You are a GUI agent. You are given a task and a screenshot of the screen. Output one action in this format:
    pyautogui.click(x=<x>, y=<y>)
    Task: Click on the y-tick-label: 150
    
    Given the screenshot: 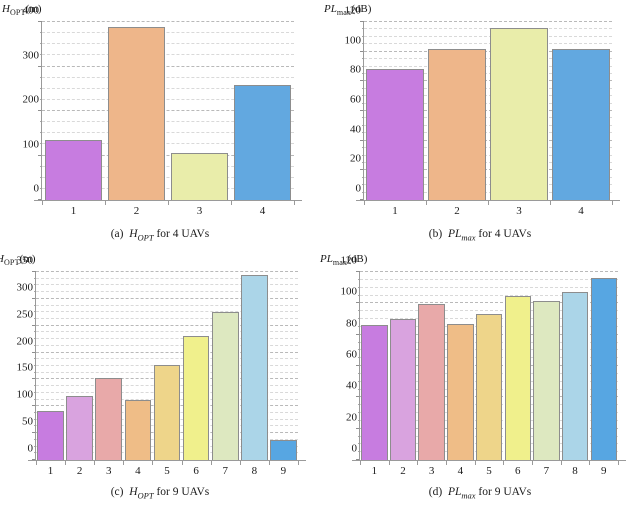 What is the action you would take?
    pyautogui.click(x=25, y=367)
    